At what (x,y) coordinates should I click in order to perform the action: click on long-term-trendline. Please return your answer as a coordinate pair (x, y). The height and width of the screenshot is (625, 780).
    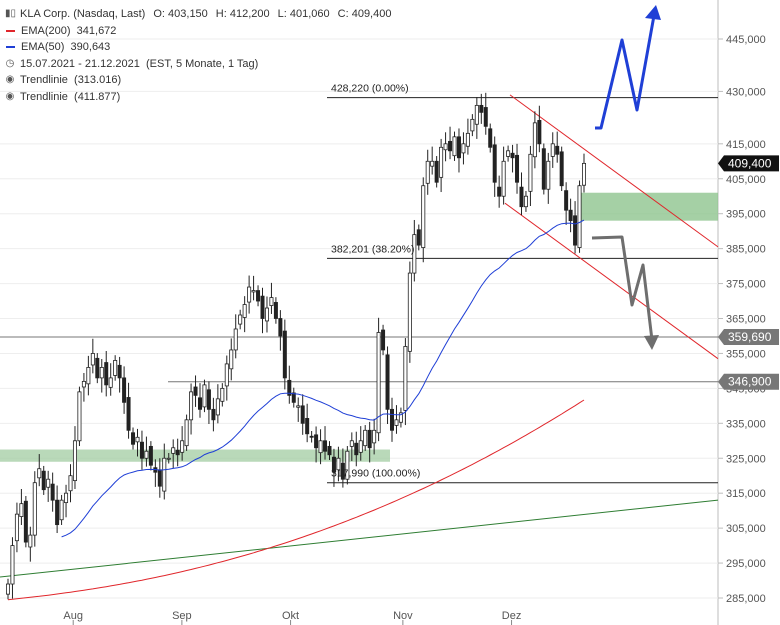
    Looking at the image, I should click on (359, 538).